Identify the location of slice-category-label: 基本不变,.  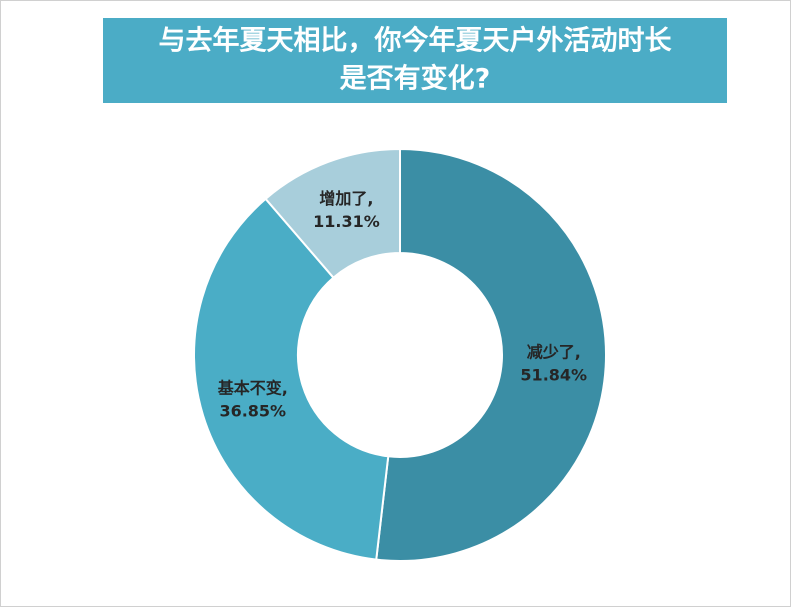
(252, 388).